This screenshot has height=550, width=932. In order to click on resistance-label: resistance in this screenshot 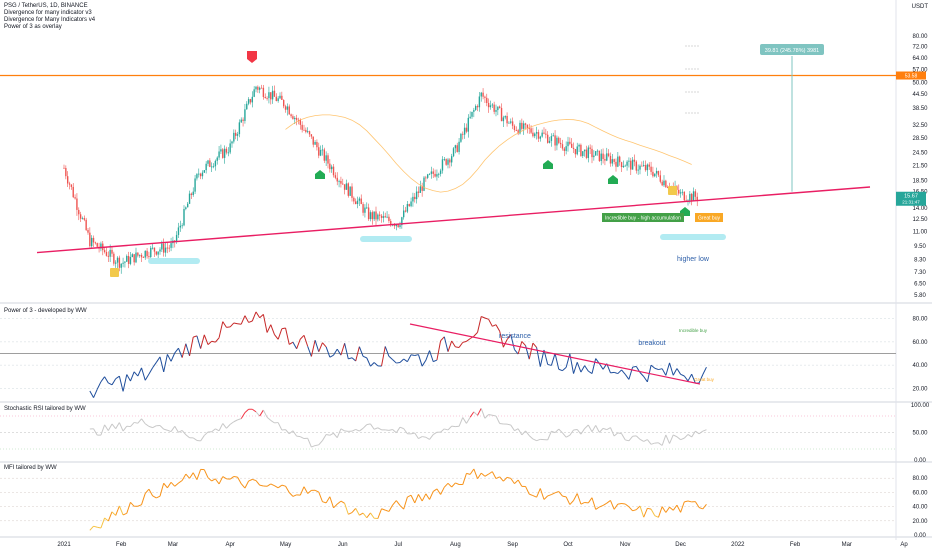, I will do `click(515, 336)`.